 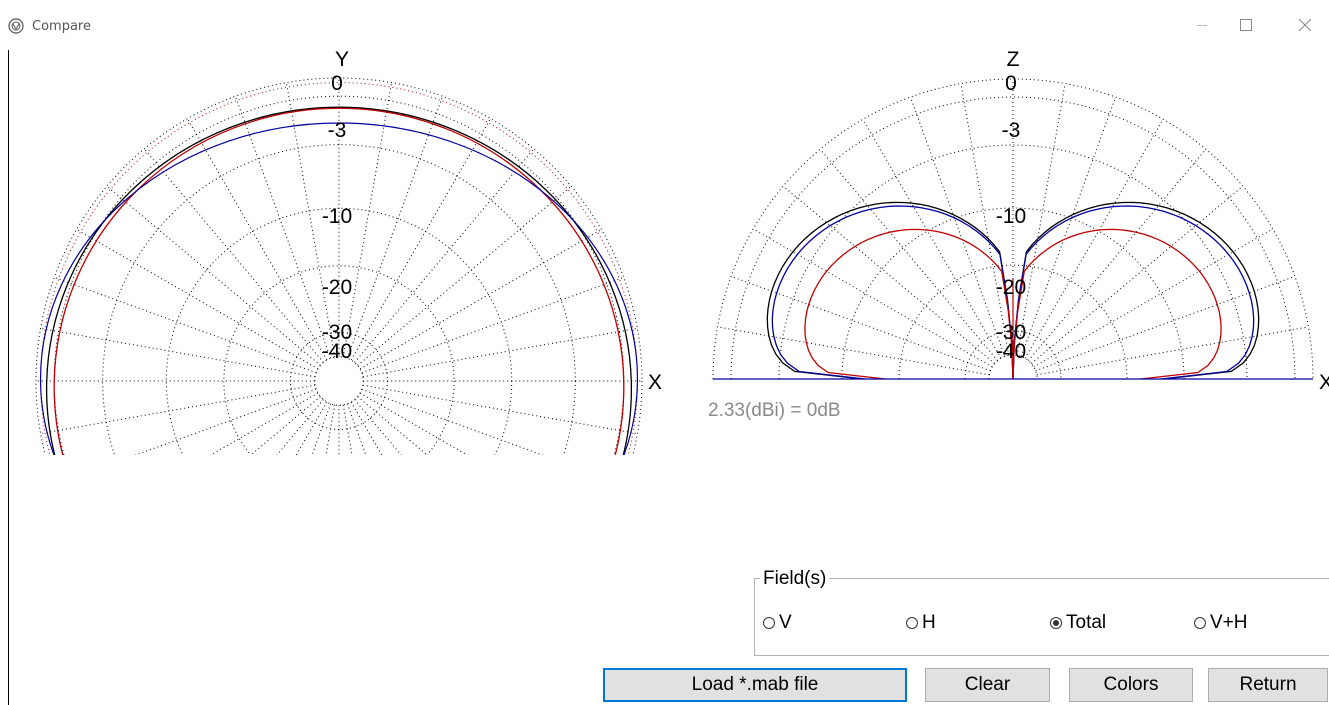 I want to click on minimize-button, so click(x=1202, y=25).